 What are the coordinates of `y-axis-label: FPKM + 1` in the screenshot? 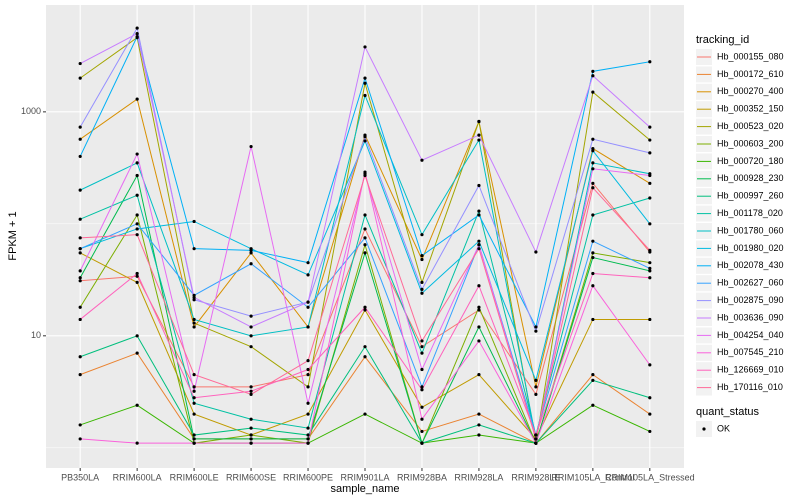 It's located at (13, 235).